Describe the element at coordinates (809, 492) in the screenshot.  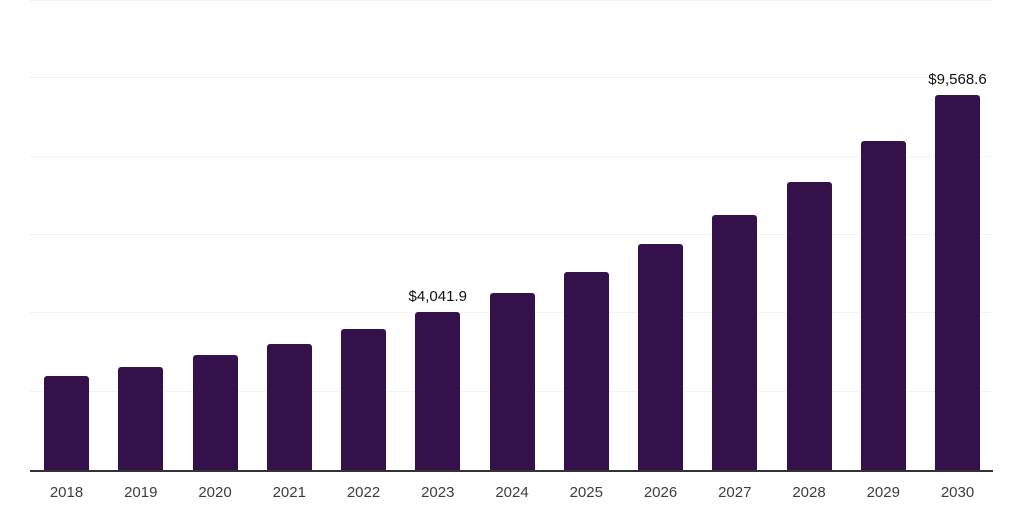
I see `x-tick-2028: 2028` at that location.